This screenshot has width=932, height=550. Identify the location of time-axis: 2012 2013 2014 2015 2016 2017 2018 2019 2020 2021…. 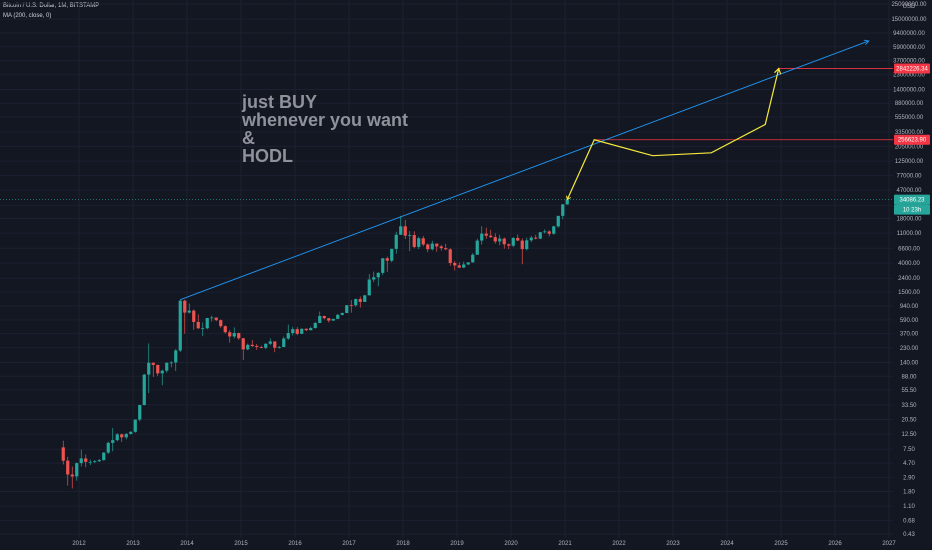
(484, 544).